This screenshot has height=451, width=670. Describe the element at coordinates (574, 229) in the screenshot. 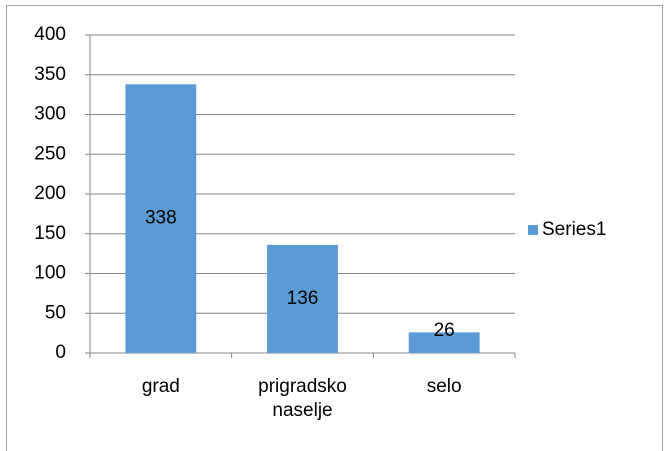

I see `legend-label: Series1` at that location.